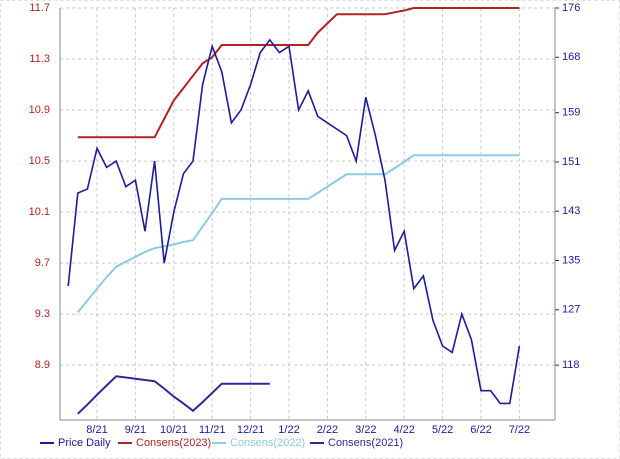  Describe the element at coordinates (327, 430) in the screenshot. I see `x-tick-label: 2/22` at that location.